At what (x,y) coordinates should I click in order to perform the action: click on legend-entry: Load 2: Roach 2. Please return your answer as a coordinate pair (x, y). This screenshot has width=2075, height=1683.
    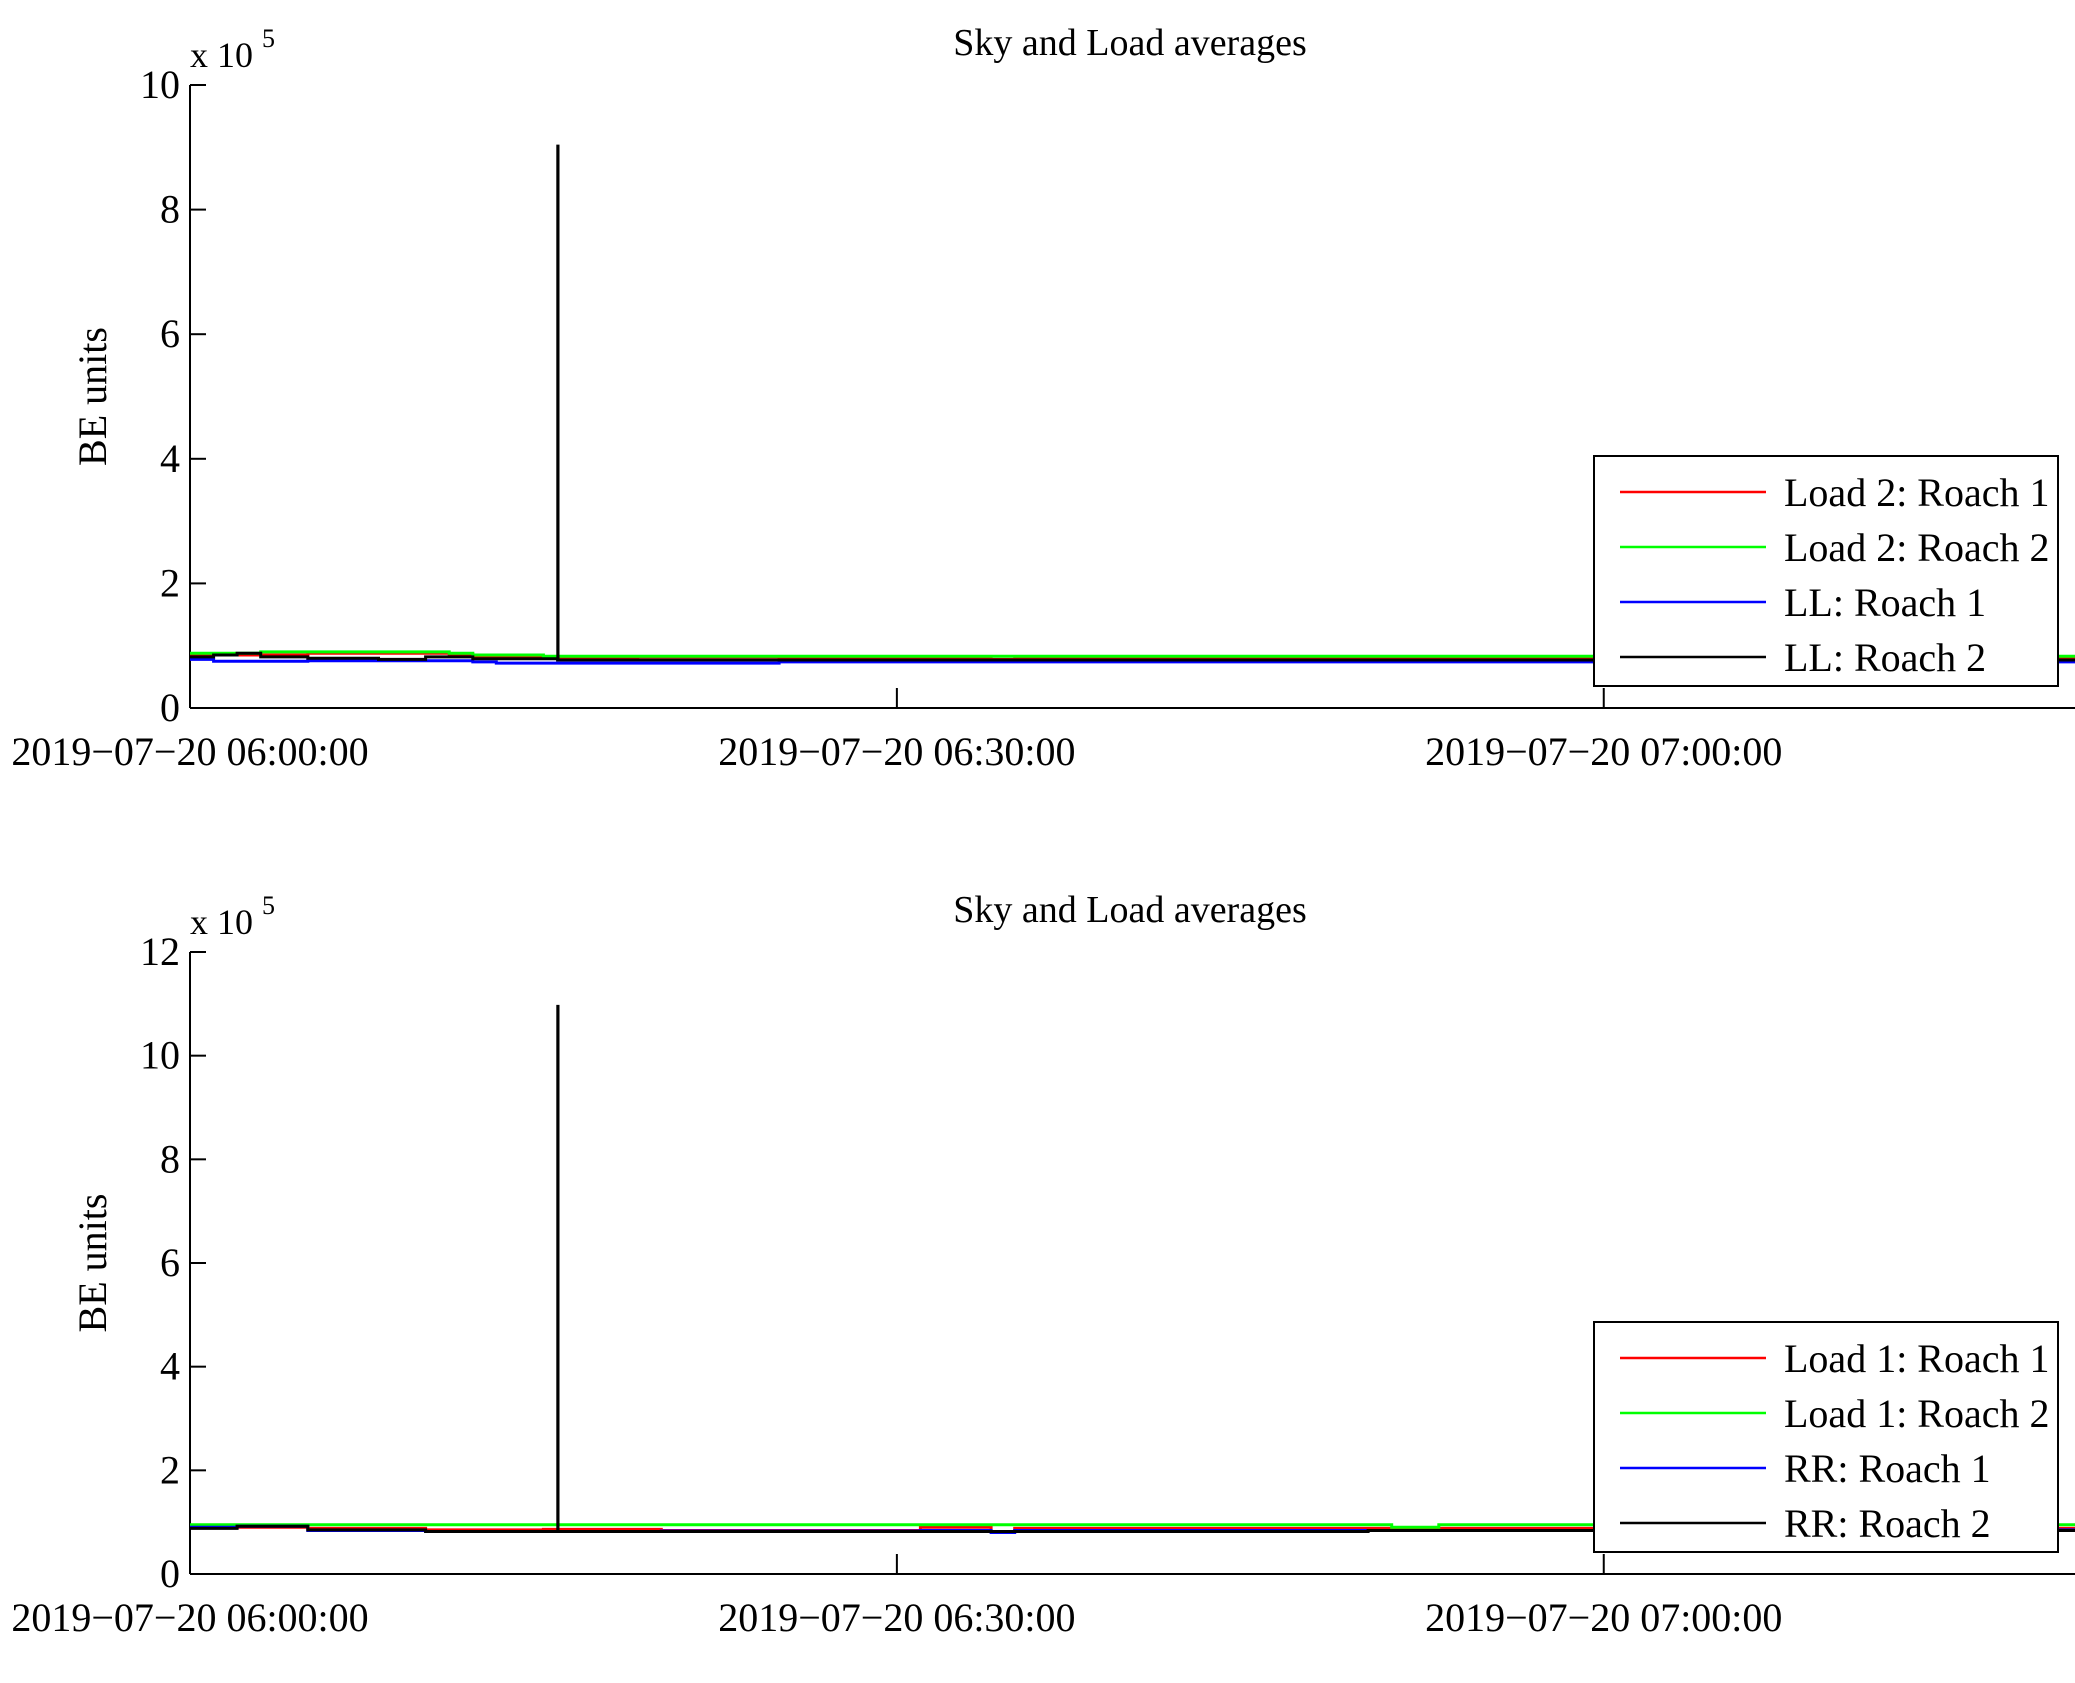
    Looking at the image, I should click on (1917, 547).